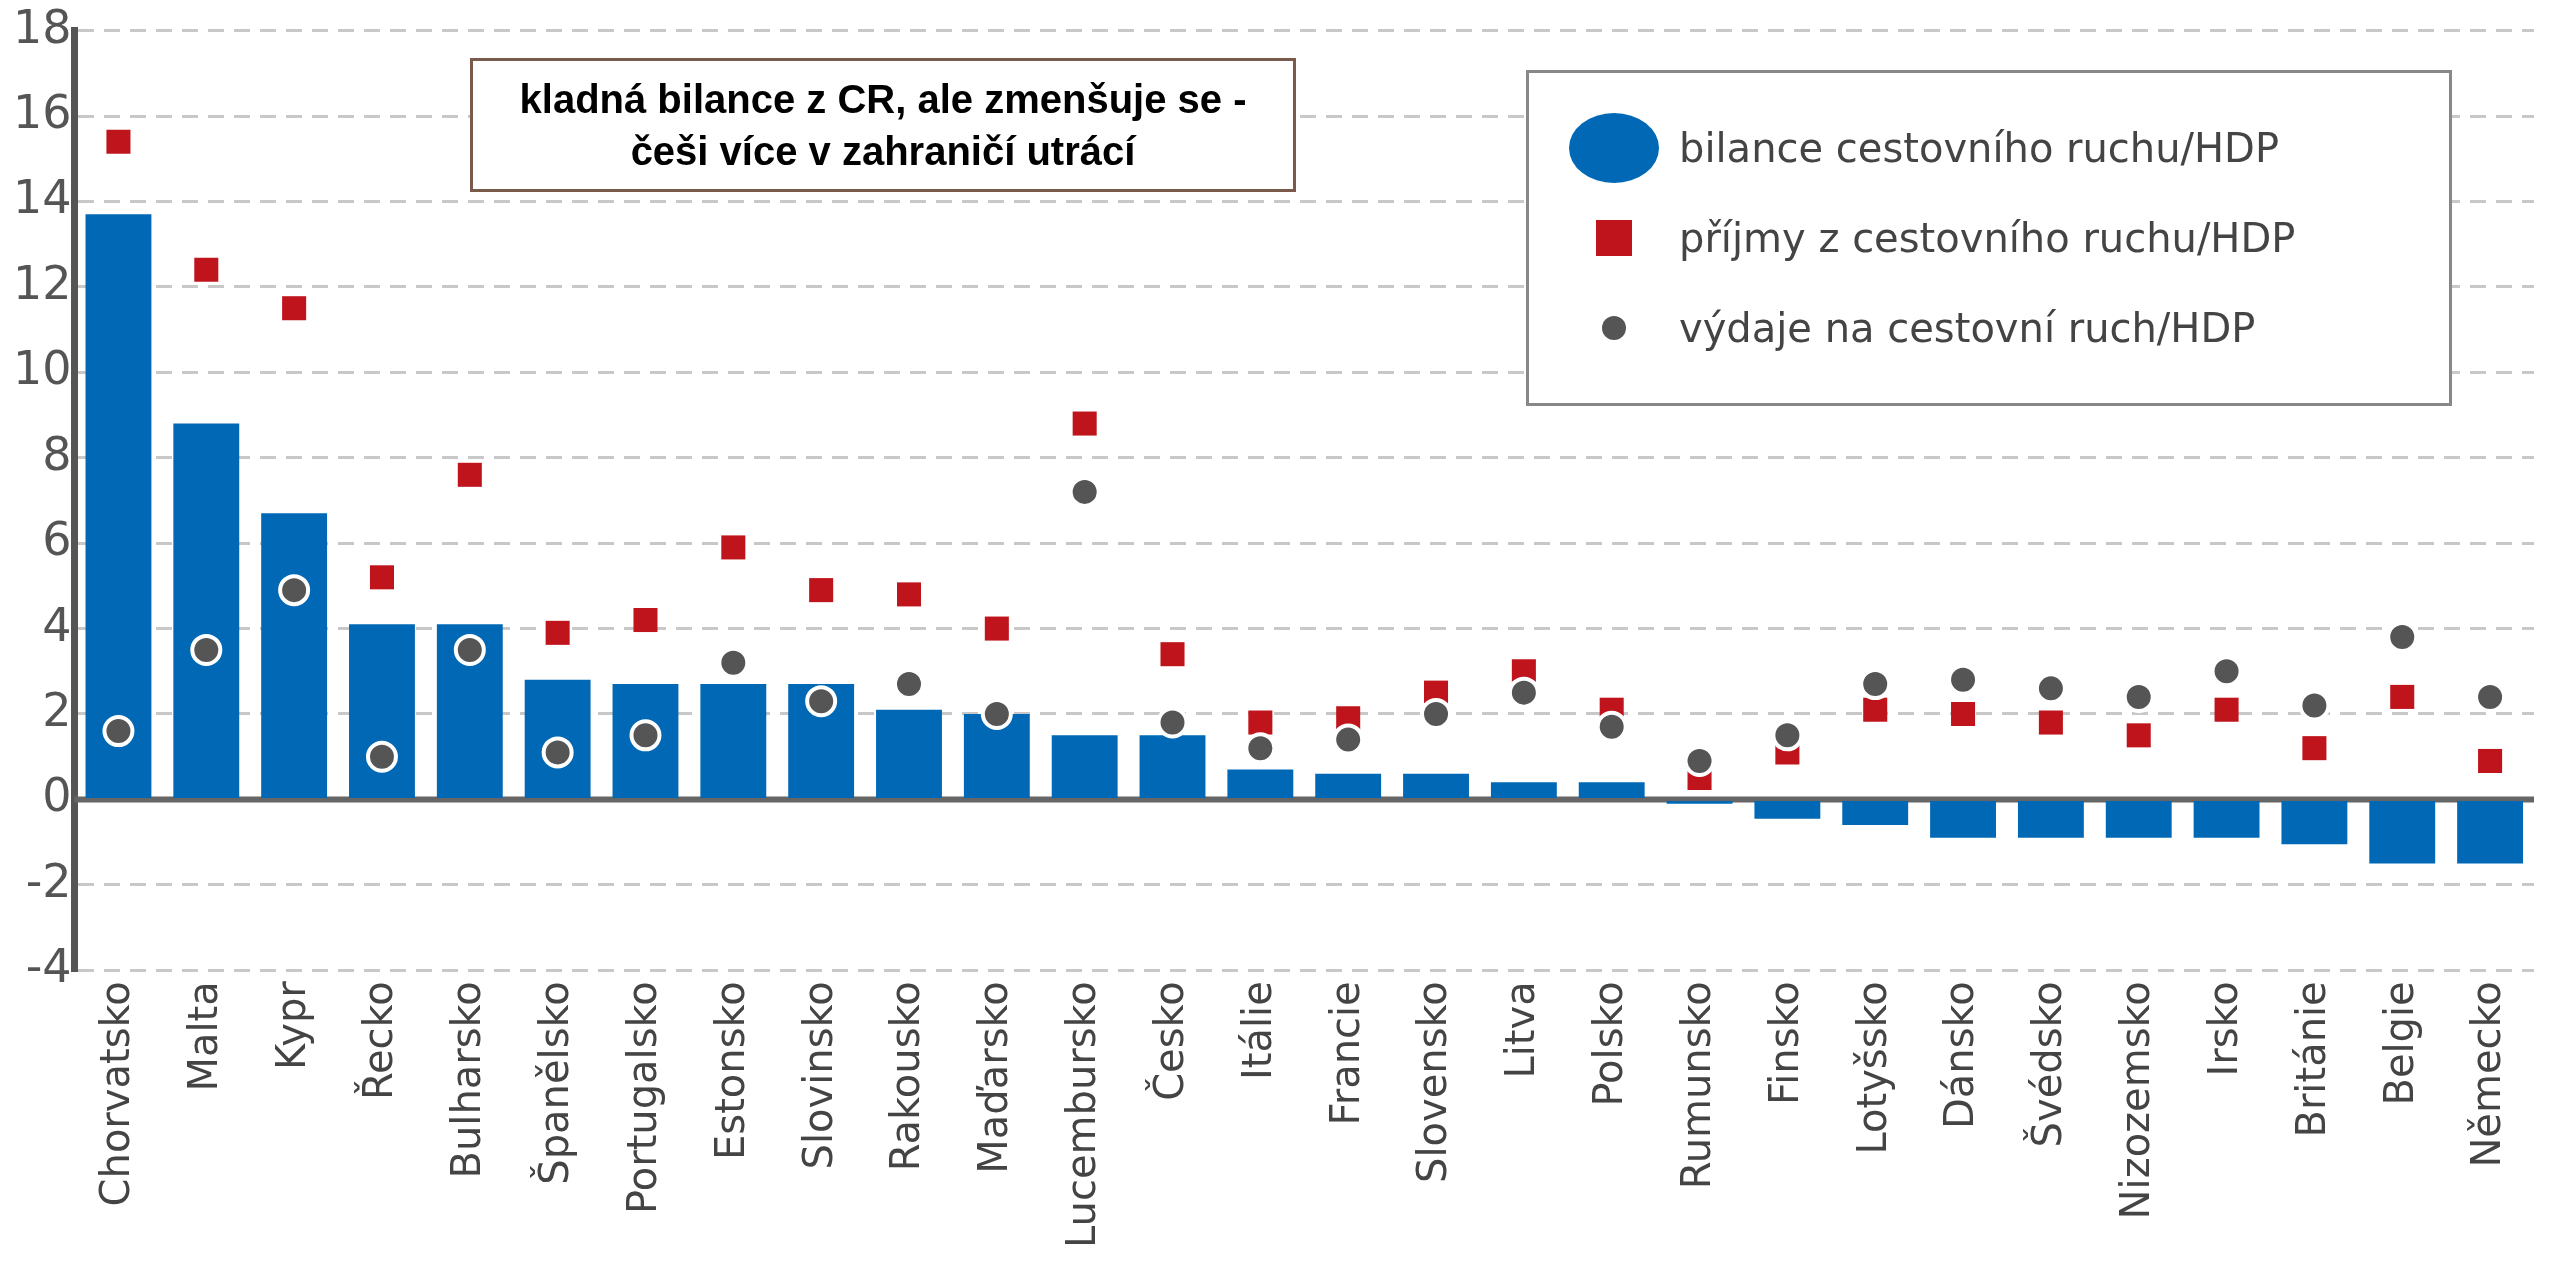  What do you see at coordinates (57, 795) in the screenshot?
I see `y-tick-label: 0` at bounding box center [57, 795].